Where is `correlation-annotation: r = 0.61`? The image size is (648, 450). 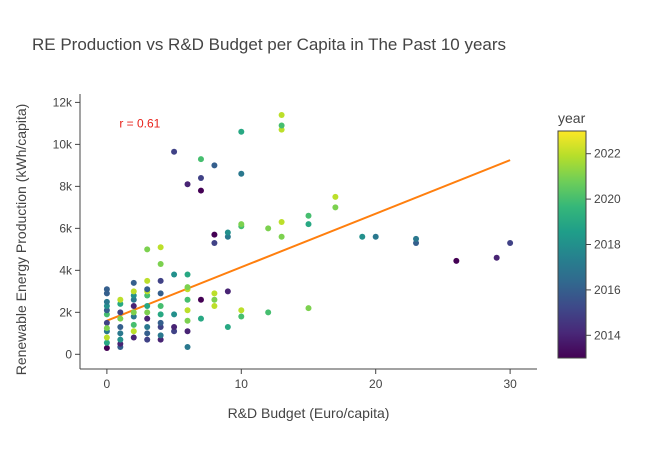
correlation-annotation: r = 0.61 is located at coordinates (139, 123).